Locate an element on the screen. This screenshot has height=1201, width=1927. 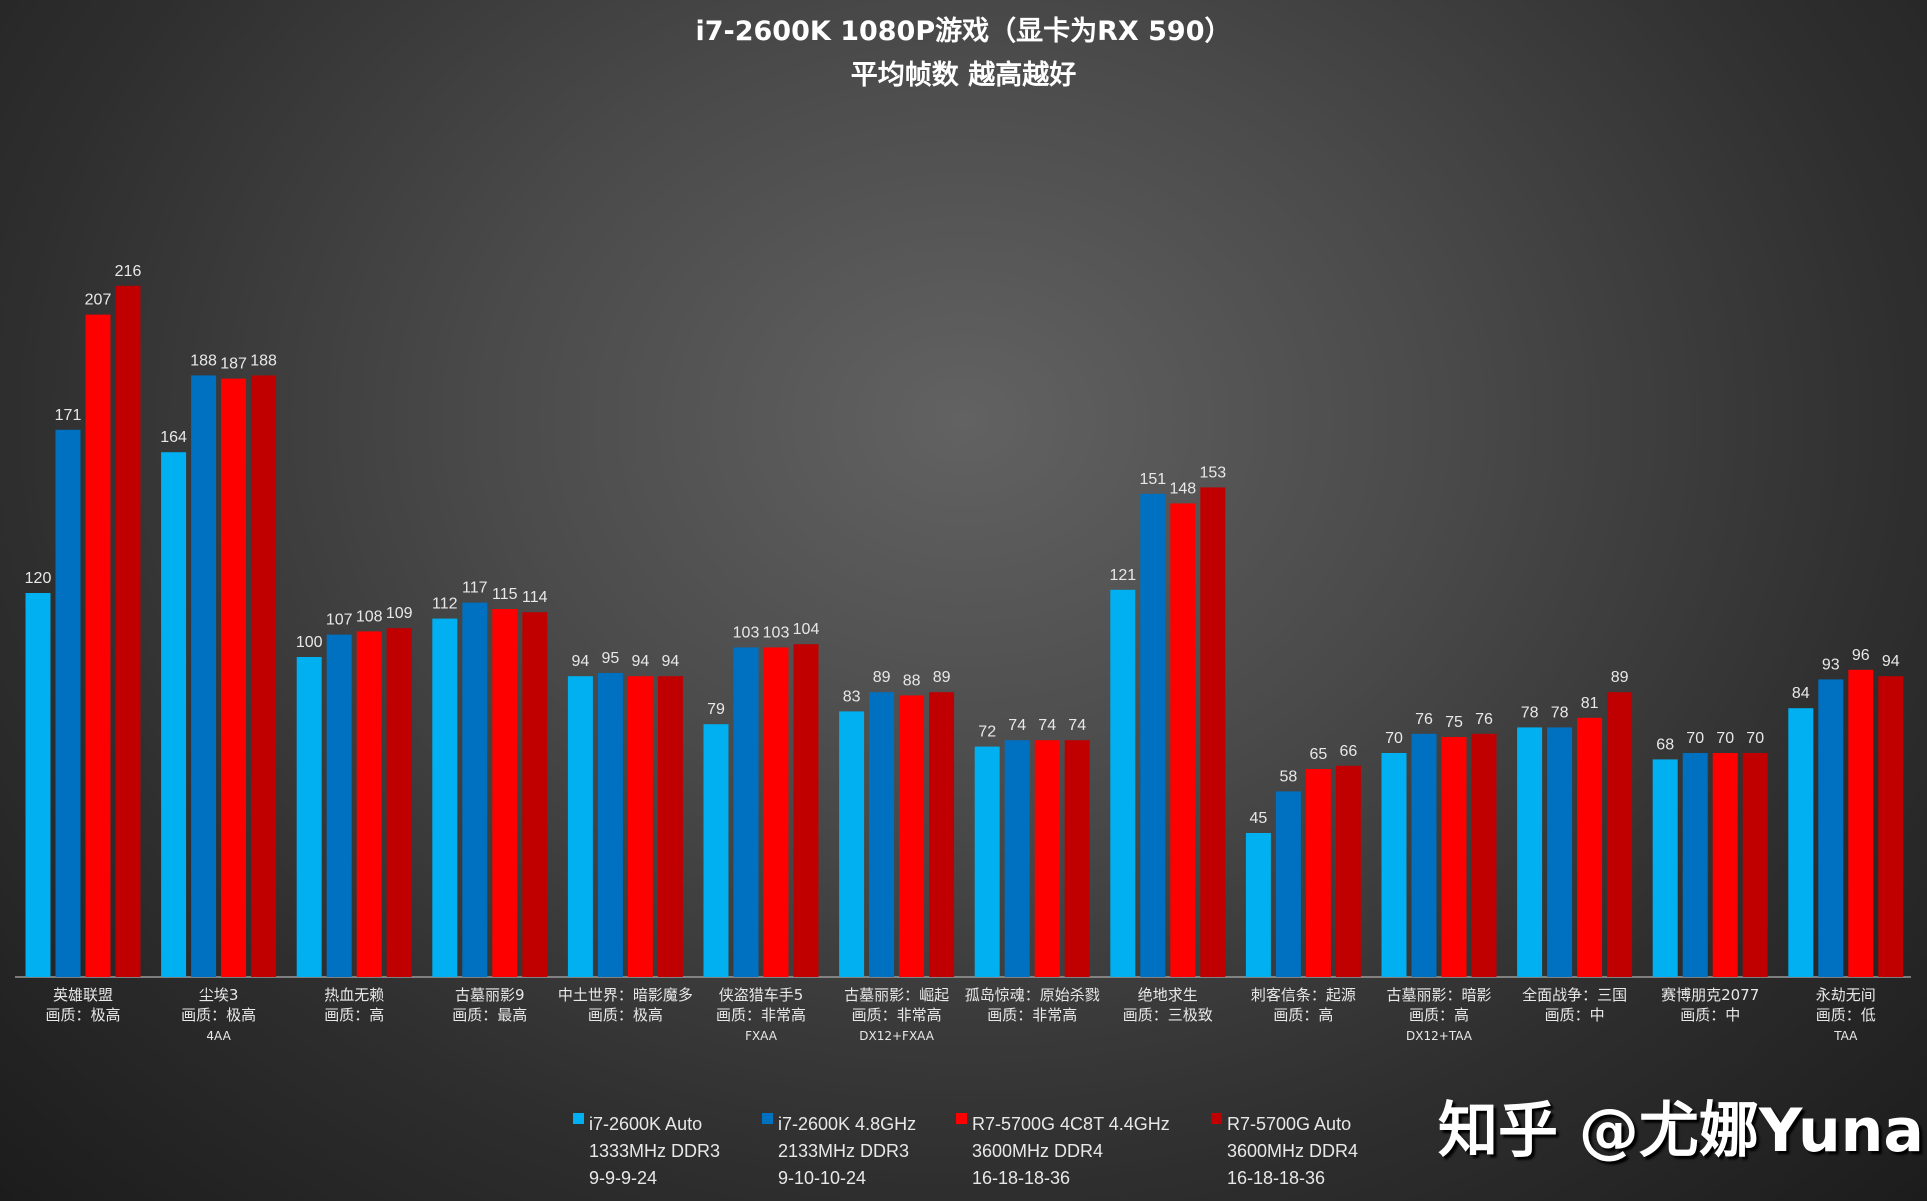
data-label: 88 is located at coordinates (912, 680).